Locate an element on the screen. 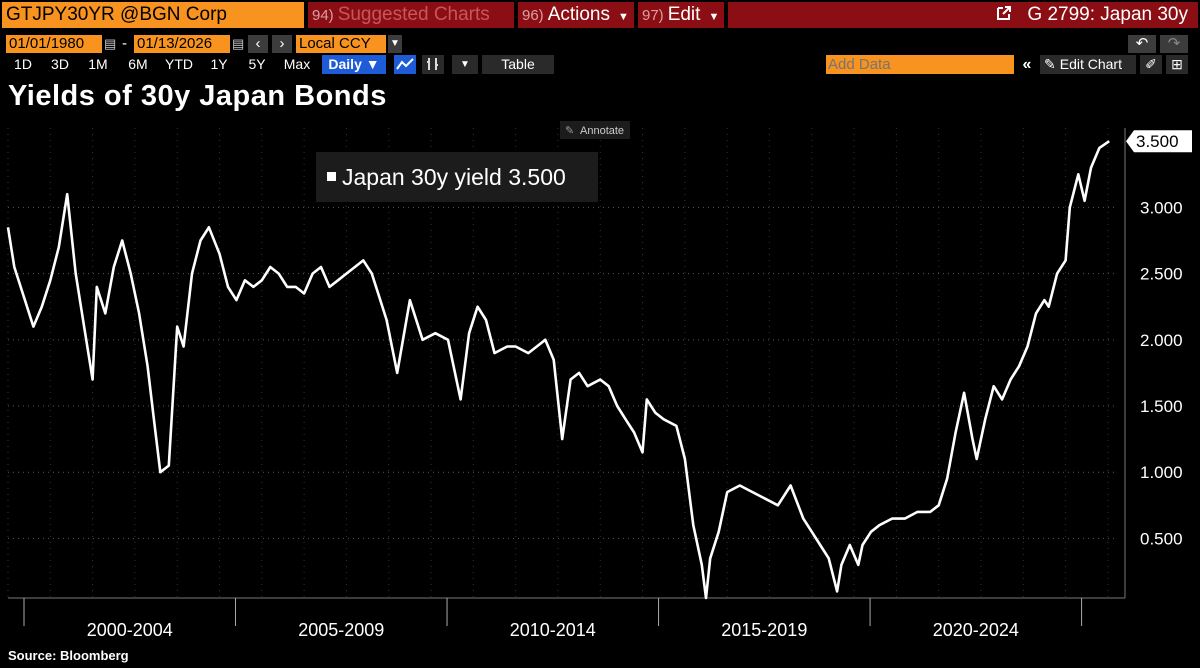 The width and height of the screenshot is (1200, 668). graph-title-bar: G 2799: Japan 30y is located at coordinates (963, 15).